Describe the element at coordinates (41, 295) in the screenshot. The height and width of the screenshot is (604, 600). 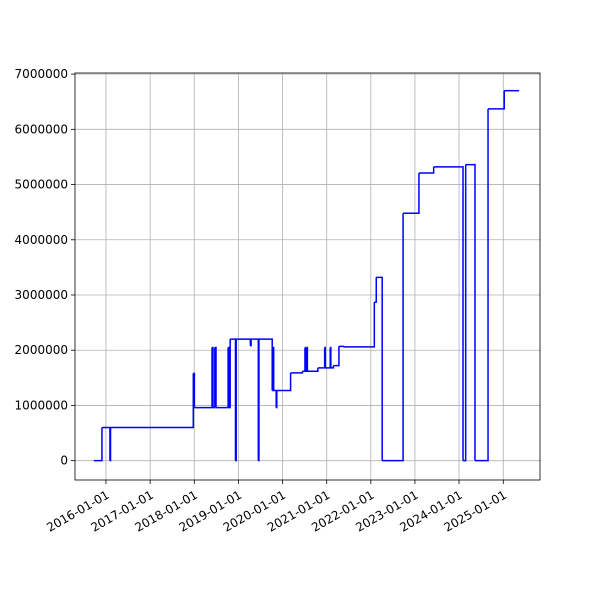
I see `y-tick-label: 3000000` at that location.